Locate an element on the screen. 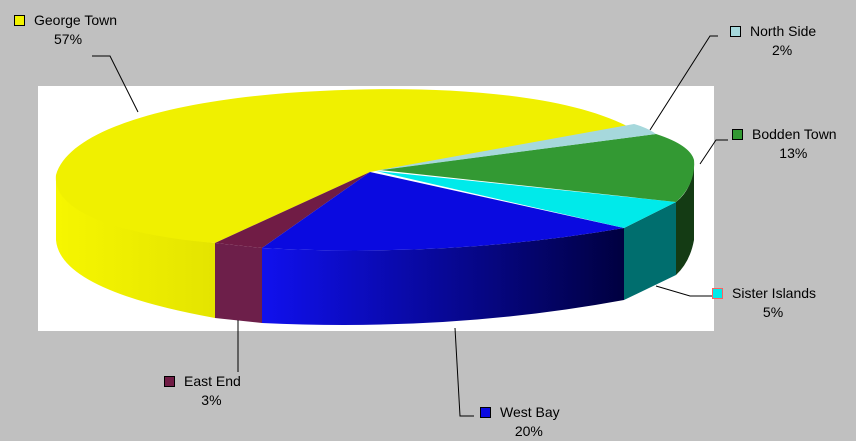 Image resolution: width=856 pixels, height=441 pixels. leader-bodden-town is located at coordinates (713, 152).